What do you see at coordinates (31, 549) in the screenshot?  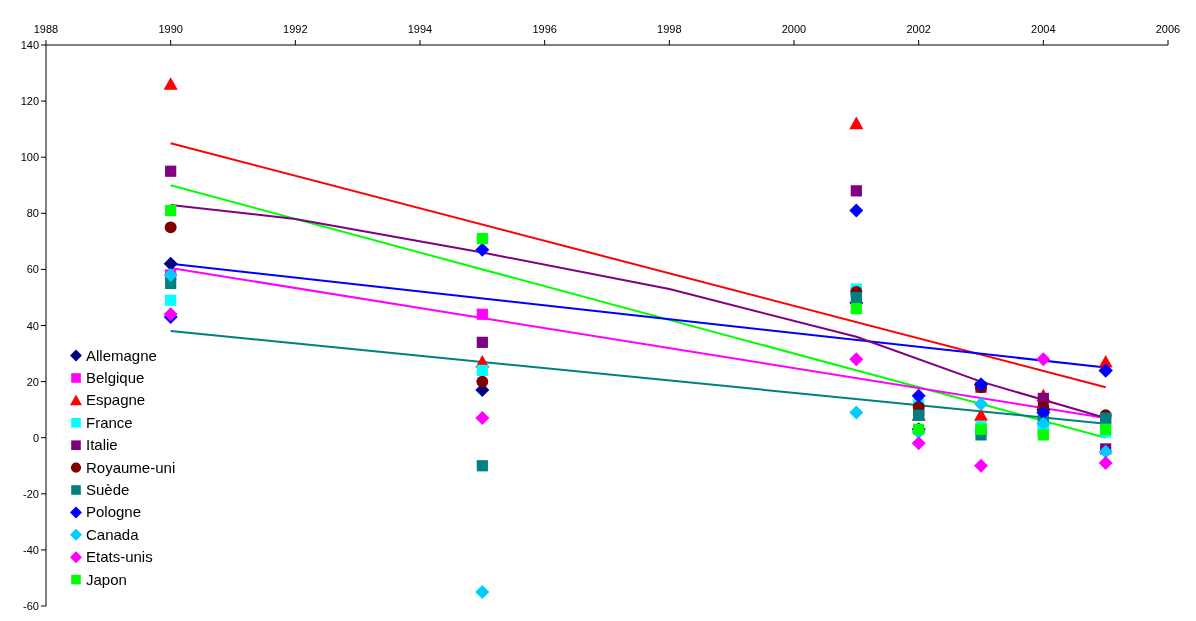 I see `y-tick-label: -40` at bounding box center [31, 549].